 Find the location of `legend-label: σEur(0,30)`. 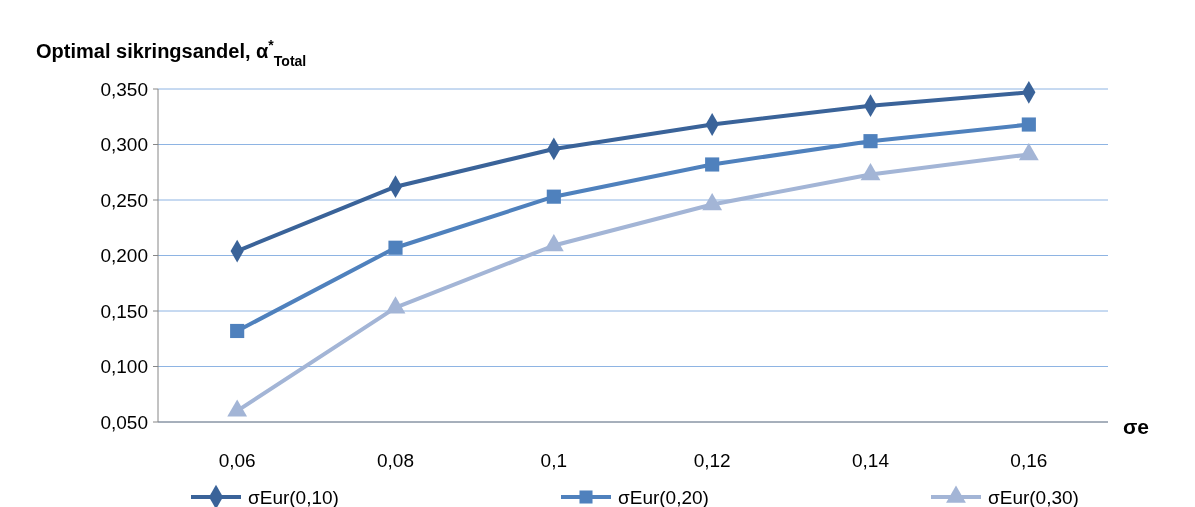

legend-label: σEur(0,30) is located at coordinates (1033, 496).